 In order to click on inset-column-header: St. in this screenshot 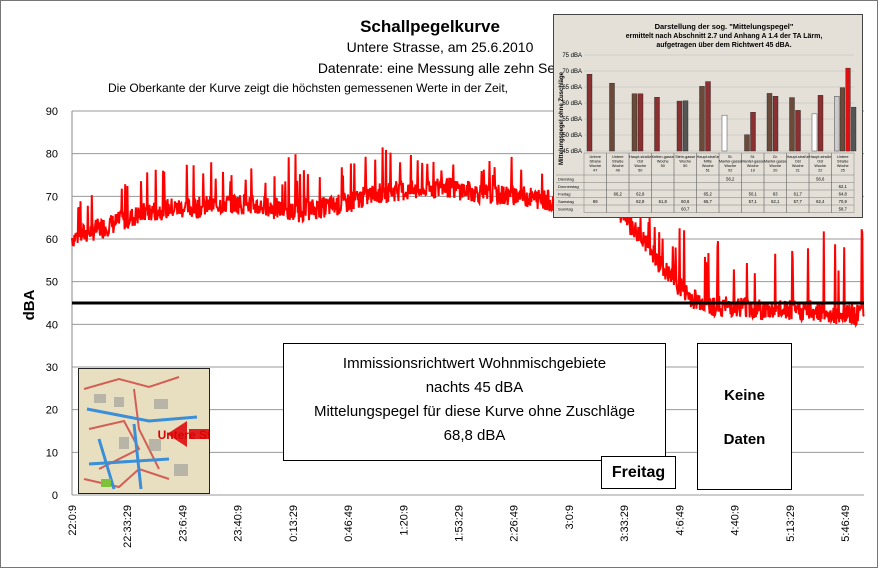, I will do `click(752, 157)`.